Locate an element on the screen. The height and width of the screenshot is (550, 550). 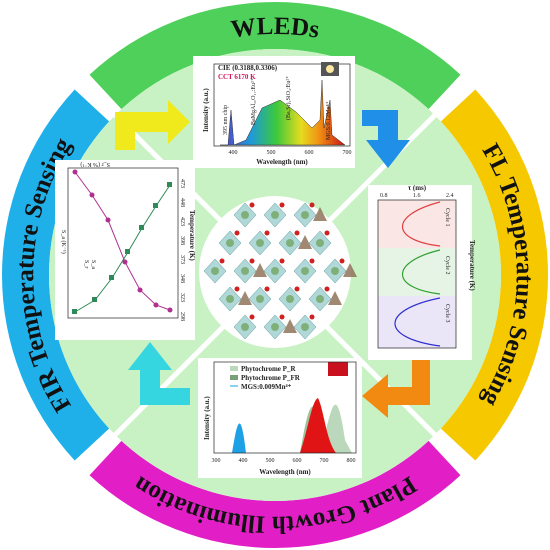
axis-label: S_a (K⁻¹) is located at coordinates (63, 242).